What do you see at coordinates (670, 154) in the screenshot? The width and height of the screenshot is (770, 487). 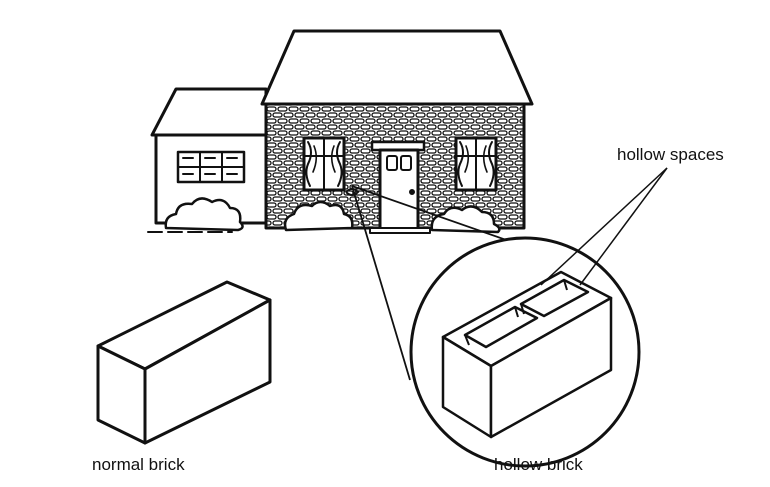 I see `hollow-spaces-label: hollow spaces` at bounding box center [670, 154].